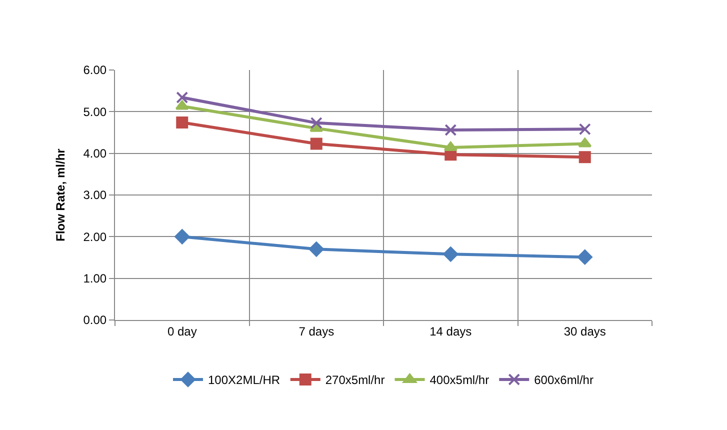  I want to click on y-tick-label: 4.00, so click(95, 153).